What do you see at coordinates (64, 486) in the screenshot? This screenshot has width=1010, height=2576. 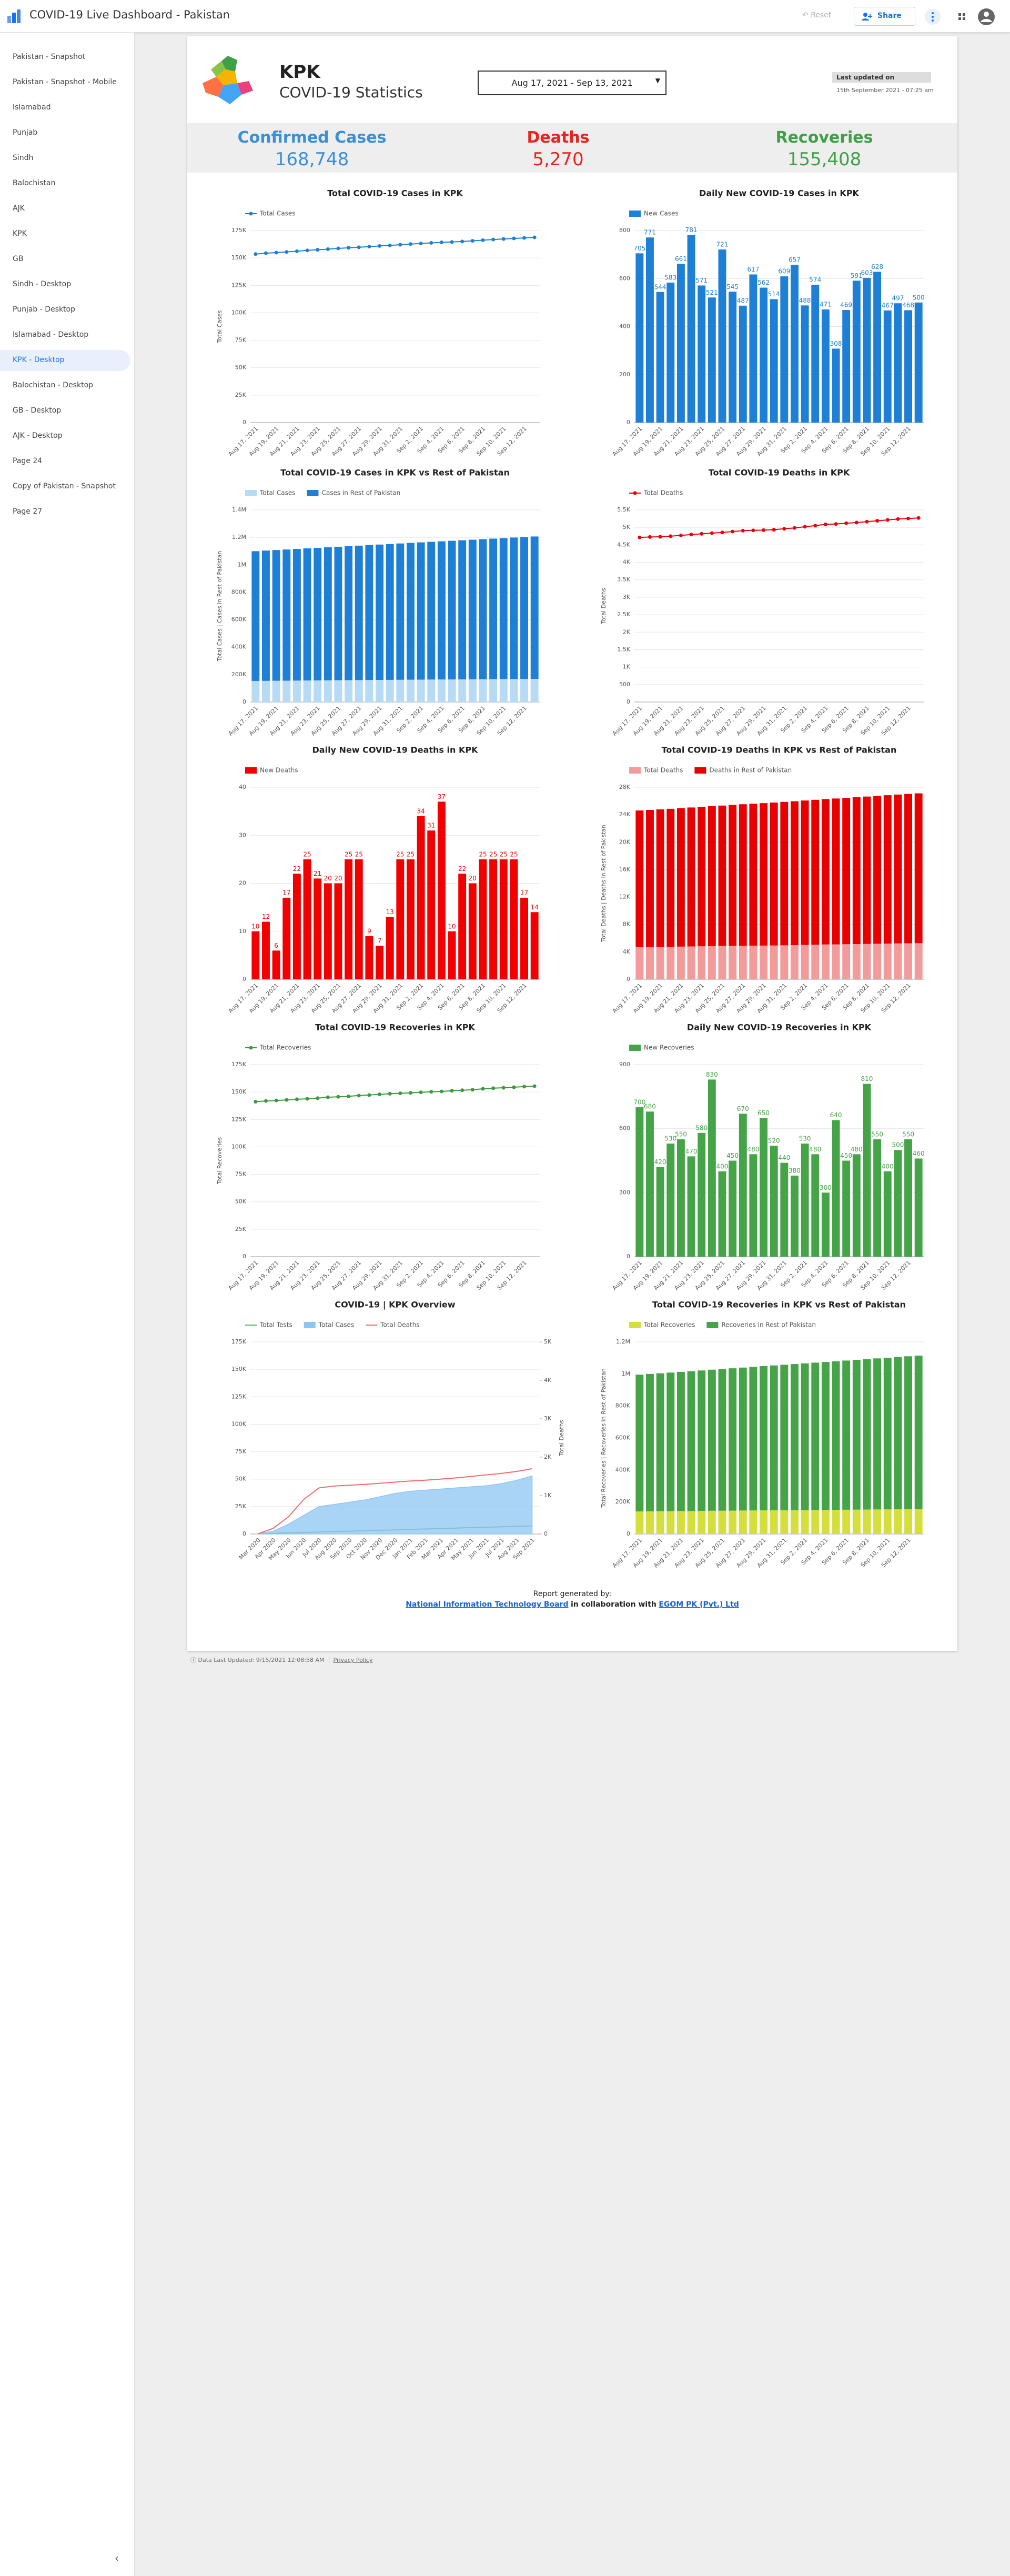 I see `nav-item: Copy of Pakistan - Snapshot` at bounding box center [64, 486].